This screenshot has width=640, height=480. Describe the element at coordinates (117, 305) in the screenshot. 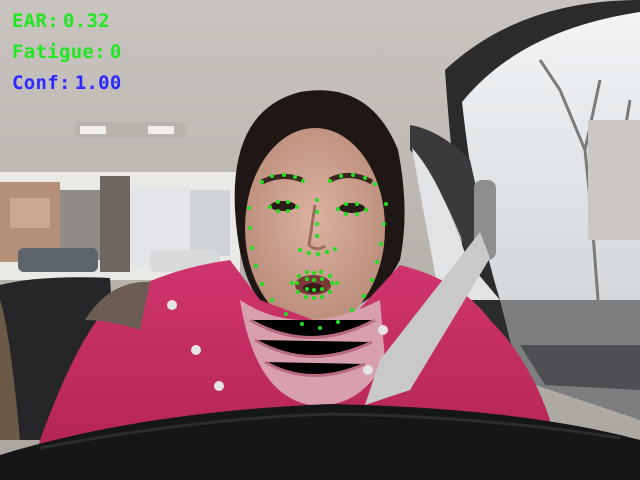

I see `fur-hood` at that location.